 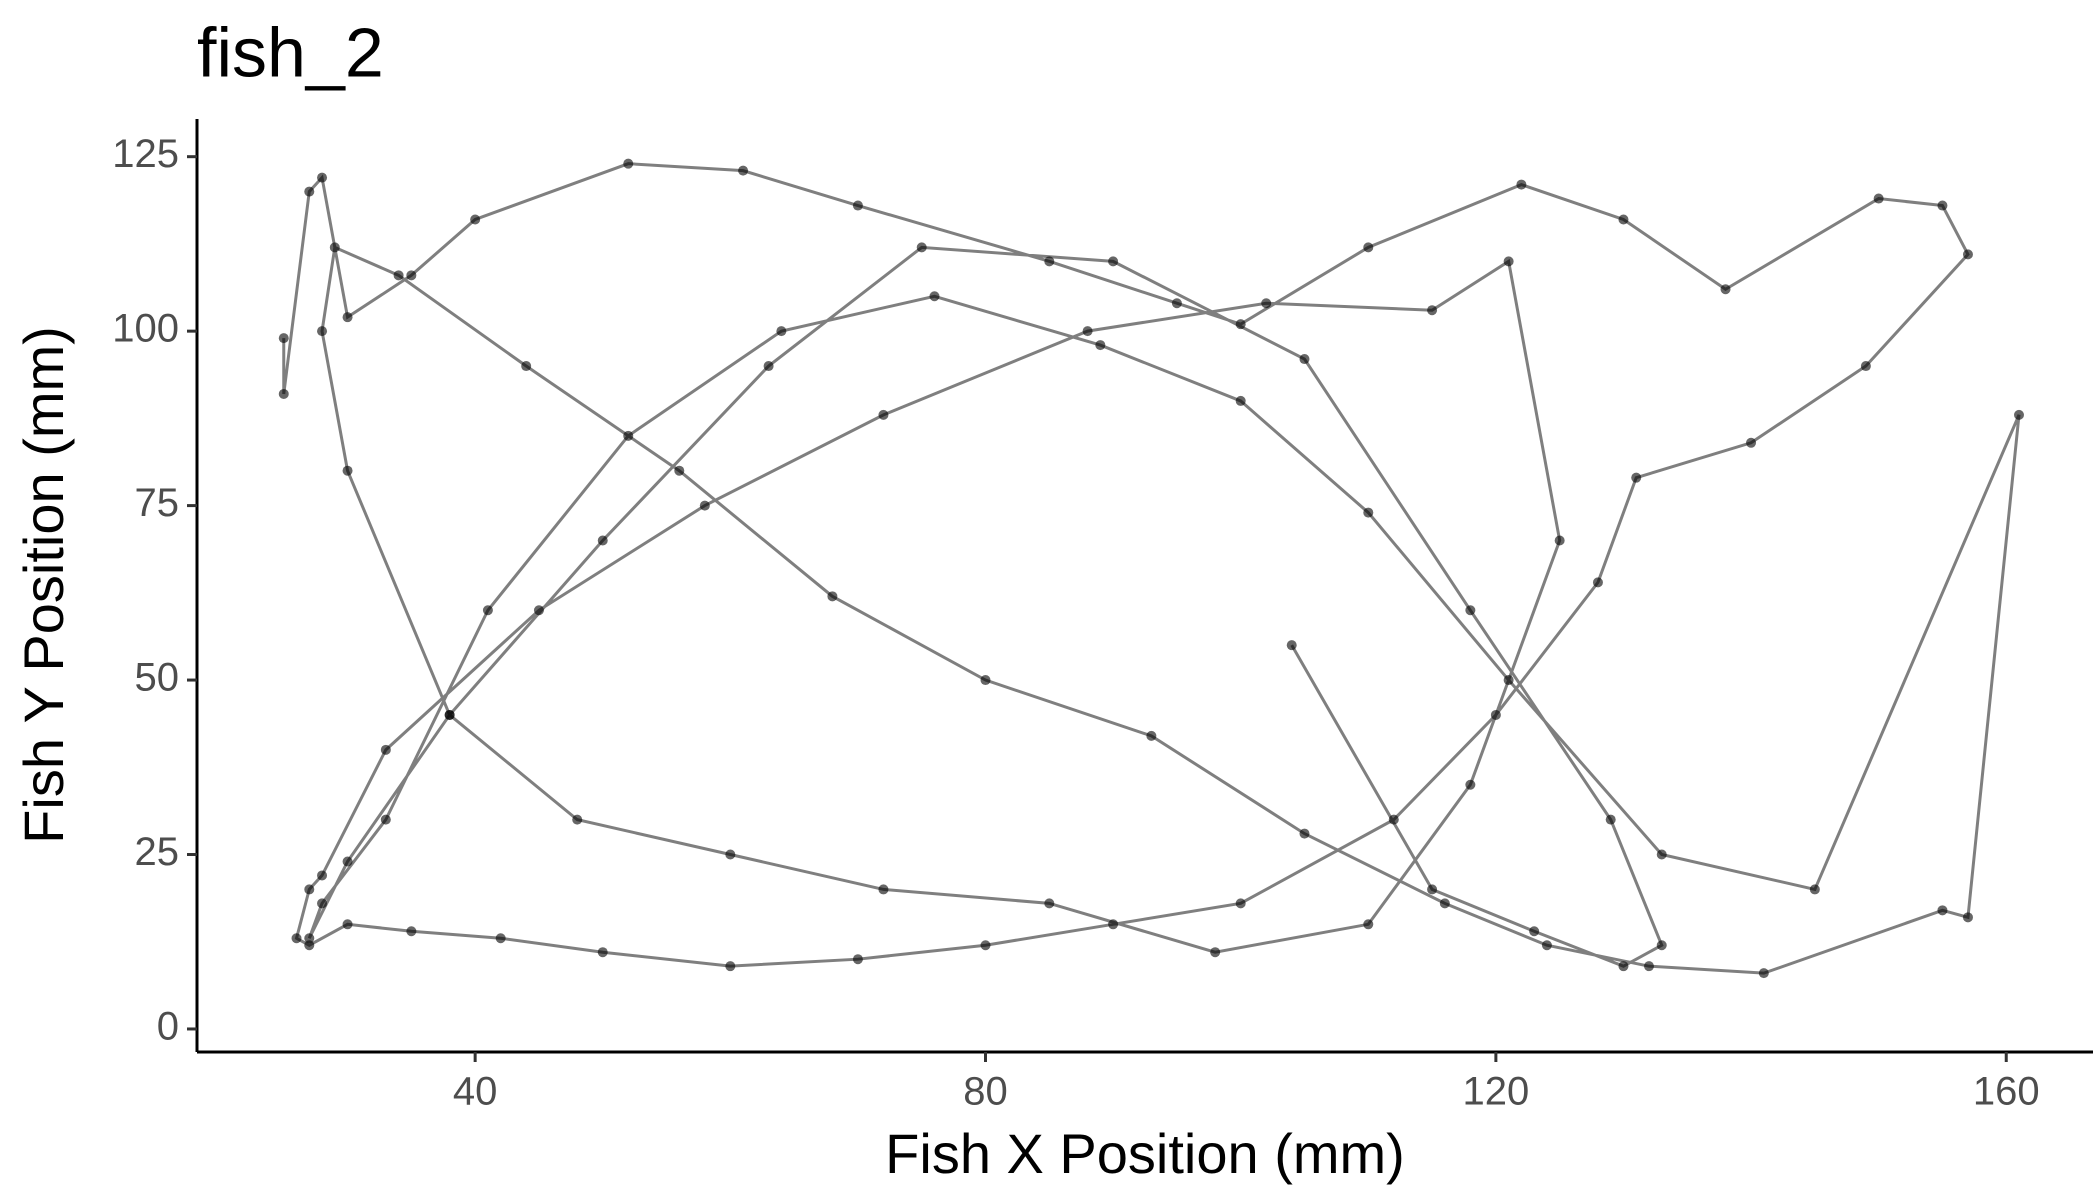 What do you see at coordinates (985, 1092) in the screenshot?
I see `x-tick-label: 80` at bounding box center [985, 1092].